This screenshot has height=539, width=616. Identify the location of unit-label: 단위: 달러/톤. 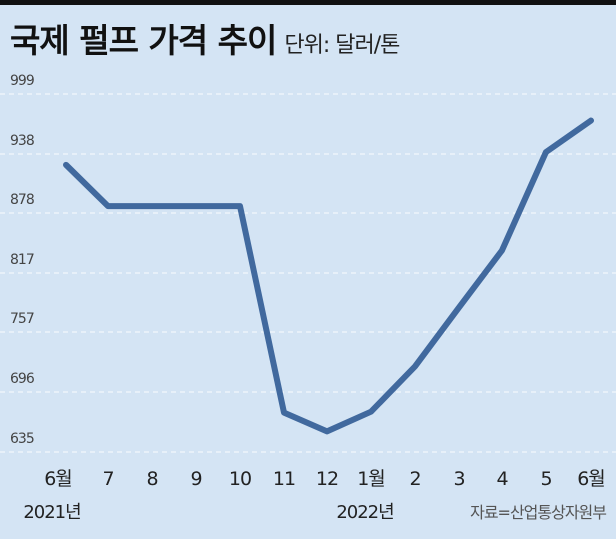
(342, 45).